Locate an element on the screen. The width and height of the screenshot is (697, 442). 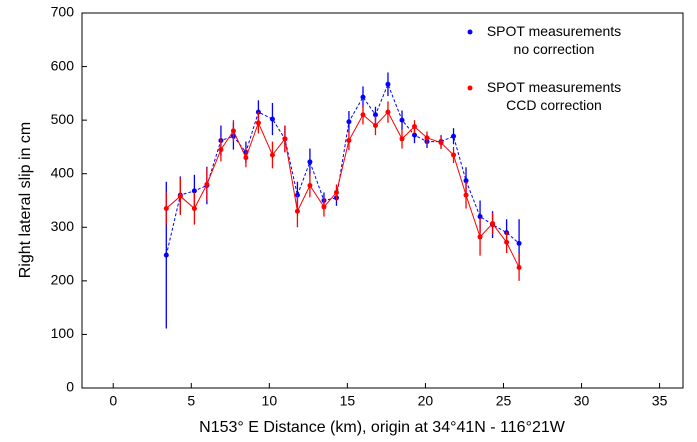
x-tick-label: 15 is located at coordinates (348, 401).